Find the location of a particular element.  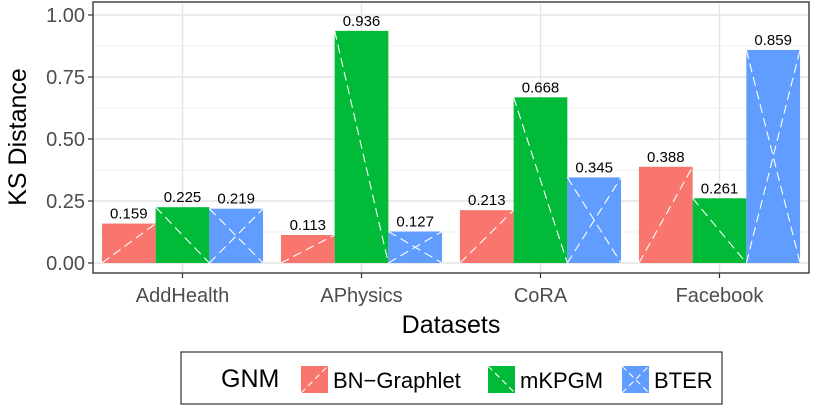

y-tick-label: 0.25 is located at coordinates (65, 202).